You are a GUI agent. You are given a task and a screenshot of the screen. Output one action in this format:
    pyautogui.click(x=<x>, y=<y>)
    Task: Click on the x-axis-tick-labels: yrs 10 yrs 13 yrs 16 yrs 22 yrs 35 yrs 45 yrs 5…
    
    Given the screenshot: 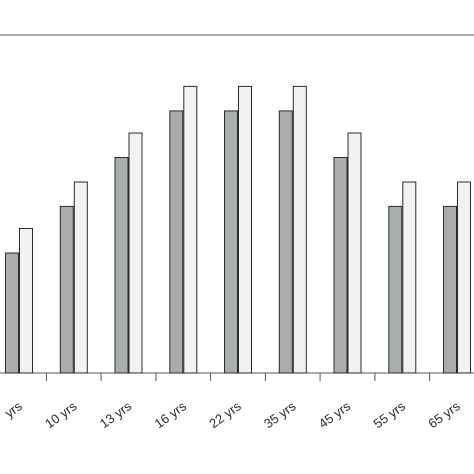 What is the action you would take?
    pyautogui.click(x=232, y=414)
    